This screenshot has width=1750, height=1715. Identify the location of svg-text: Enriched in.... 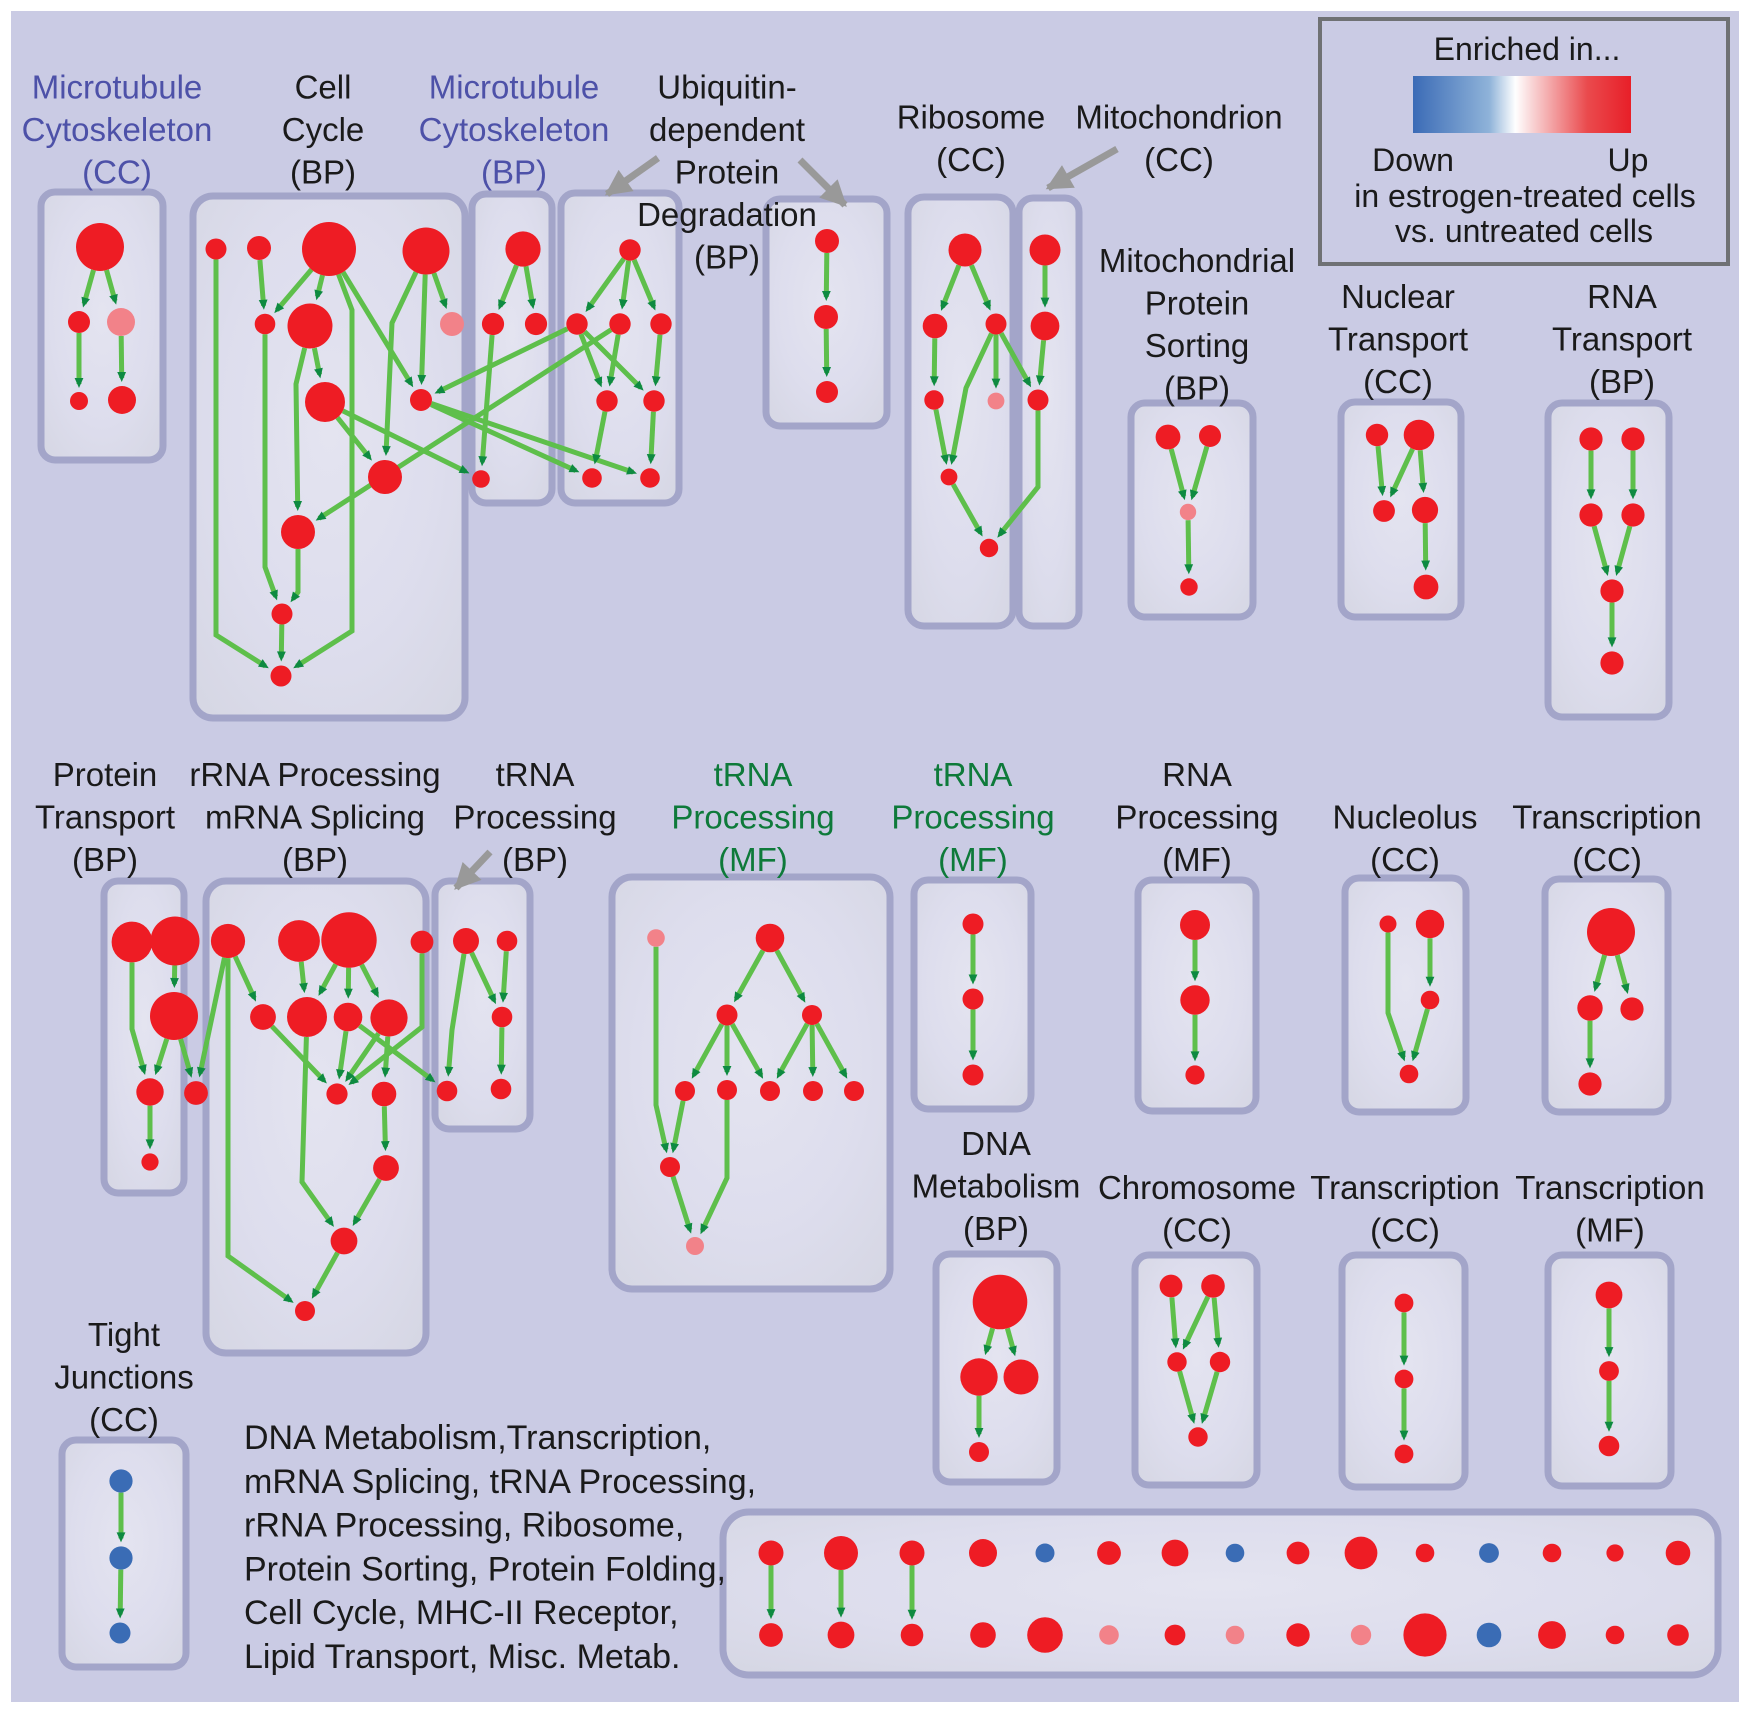
(1527, 49).